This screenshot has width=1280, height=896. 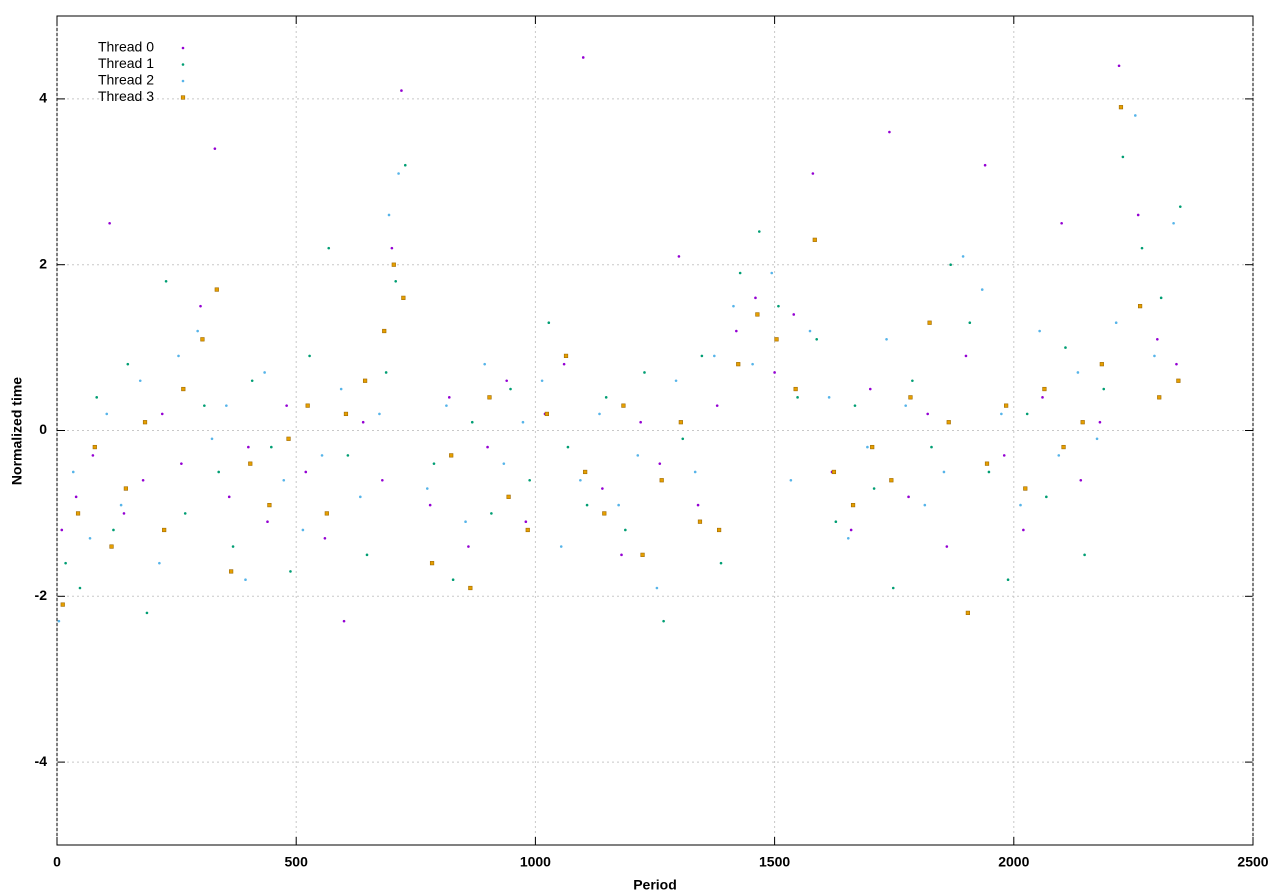 What do you see at coordinates (43, 98) in the screenshot?
I see `y-tick-label: 4` at bounding box center [43, 98].